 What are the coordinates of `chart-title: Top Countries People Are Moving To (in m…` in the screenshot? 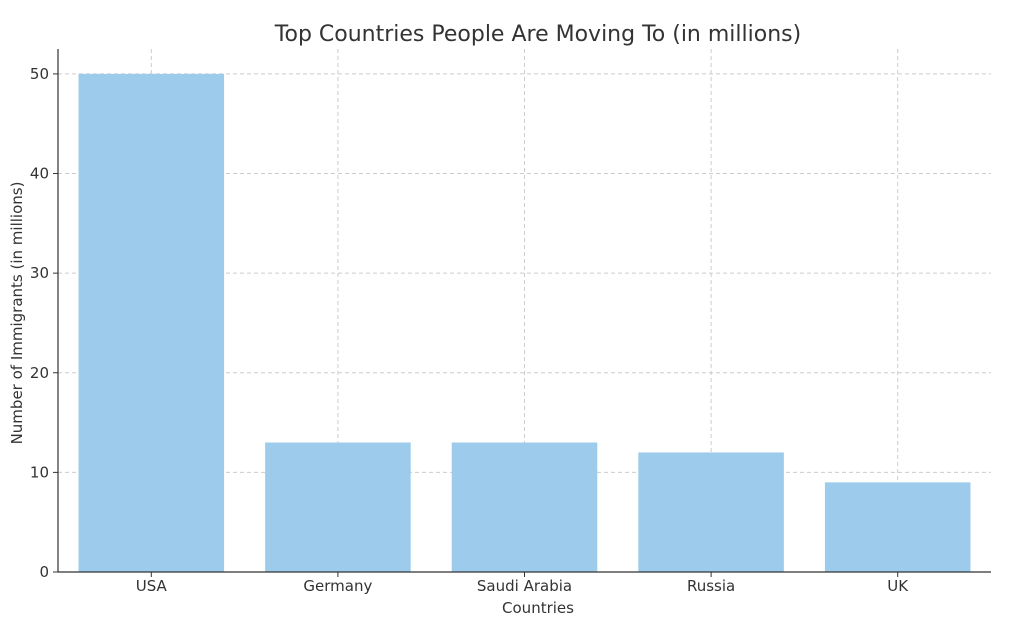 It's located at (537, 34).